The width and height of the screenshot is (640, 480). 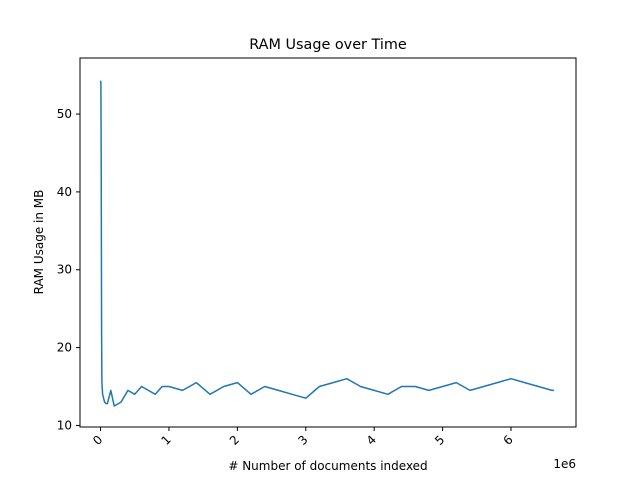 I want to click on chart-title: RAM Usage over Time, so click(x=328, y=45).